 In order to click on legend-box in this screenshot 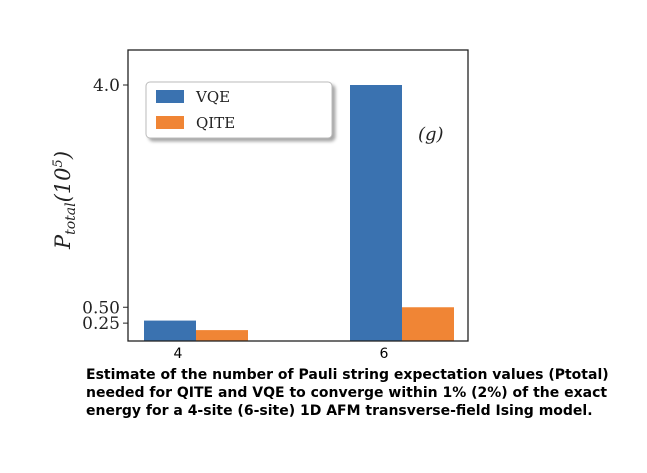, I will do `click(239, 110)`.